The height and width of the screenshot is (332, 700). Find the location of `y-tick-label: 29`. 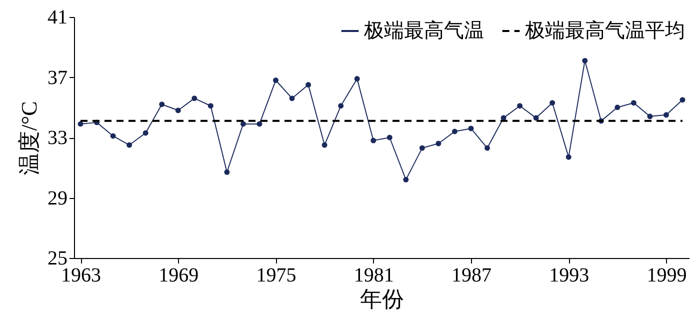

y-tick-label: 29 is located at coordinates (58, 198).